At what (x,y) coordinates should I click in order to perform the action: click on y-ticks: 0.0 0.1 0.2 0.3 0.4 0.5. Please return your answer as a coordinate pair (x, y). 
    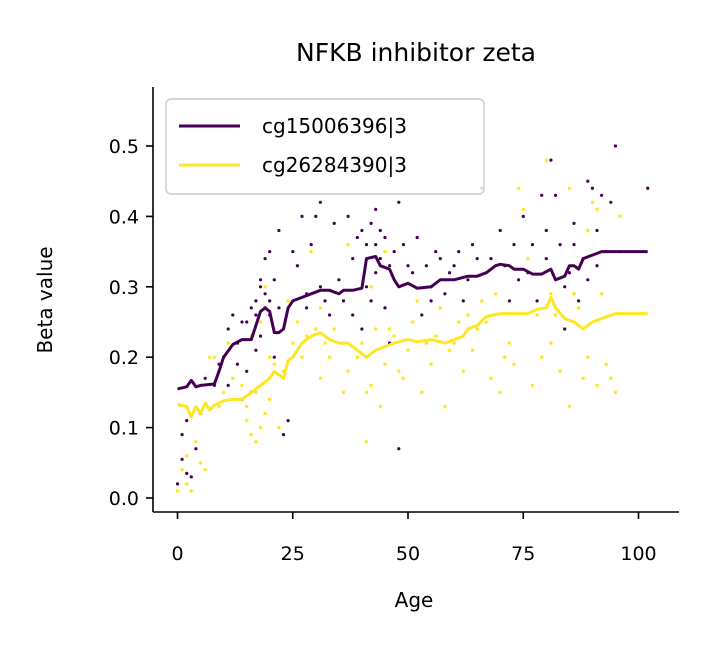
    Looking at the image, I should click on (131, 323).